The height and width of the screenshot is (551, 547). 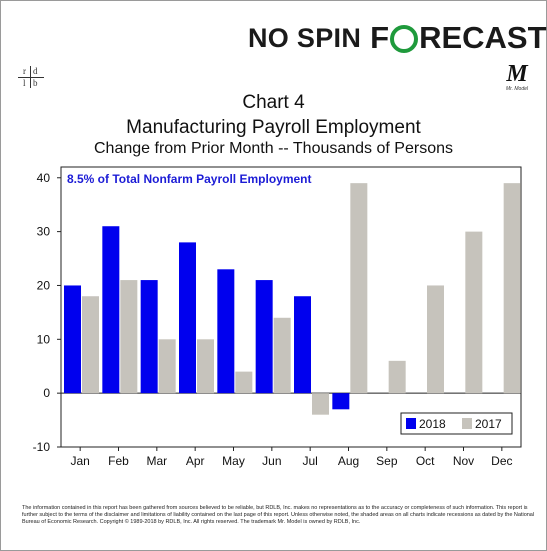 What do you see at coordinates (435, 339) in the screenshot?
I see `bar-2017-oct` at bounding box center [435, 339].